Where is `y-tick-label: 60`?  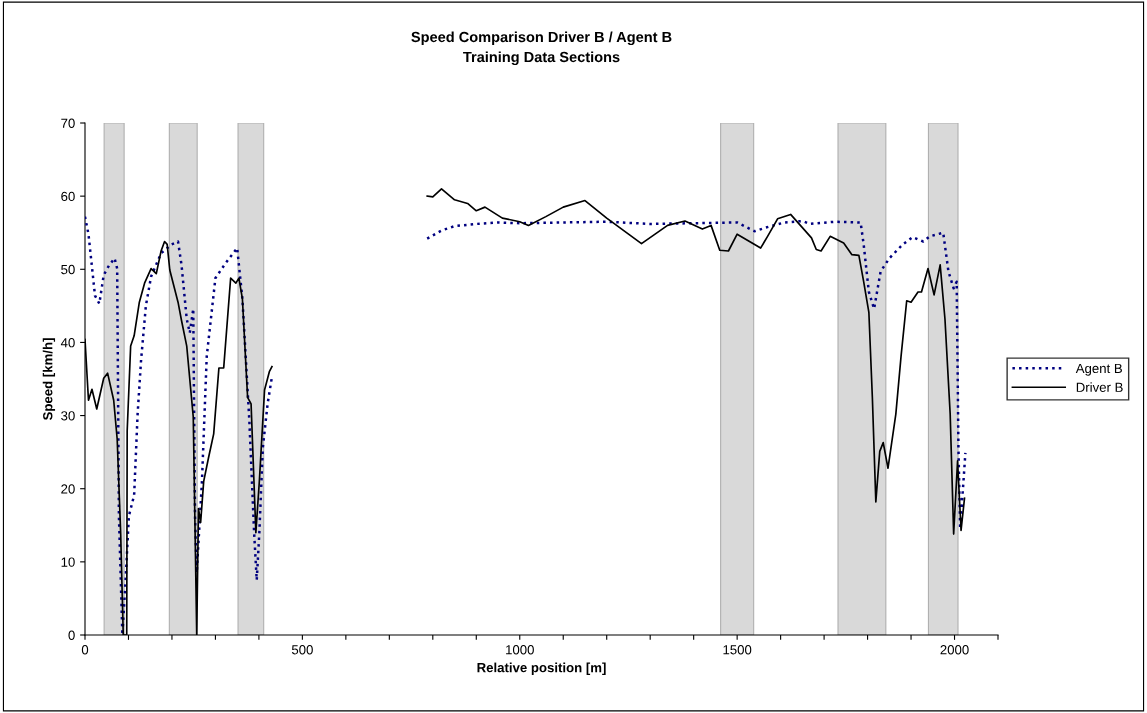 y-tick-label: 60 is located at coordinates (68, 196).